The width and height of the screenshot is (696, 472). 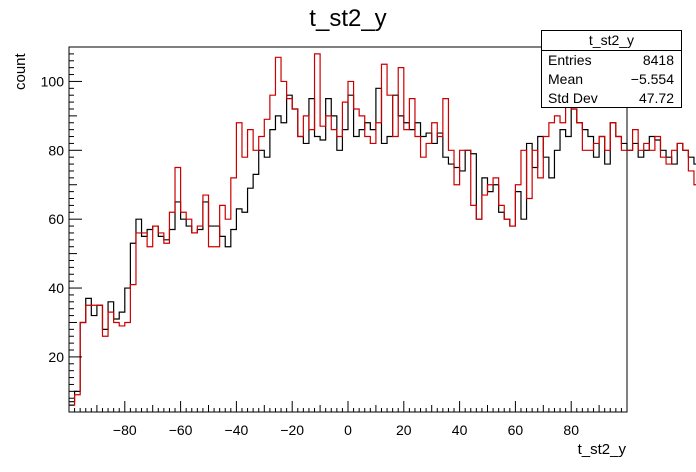 I want to click on y-tick-label: 60, so click(x=56, y=219).